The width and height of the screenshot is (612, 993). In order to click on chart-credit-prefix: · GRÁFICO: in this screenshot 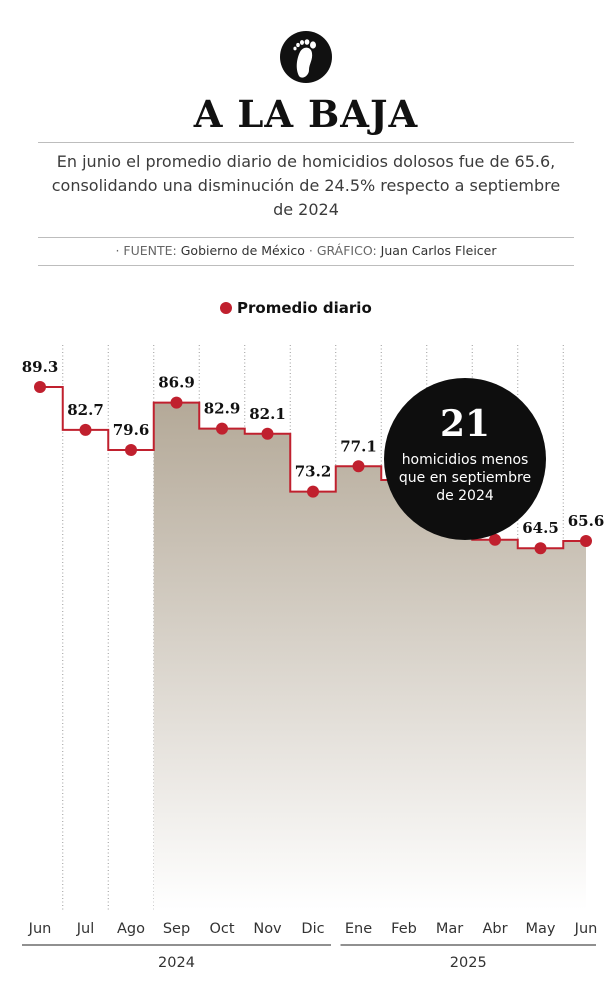, I will do `click(342, 250)`.